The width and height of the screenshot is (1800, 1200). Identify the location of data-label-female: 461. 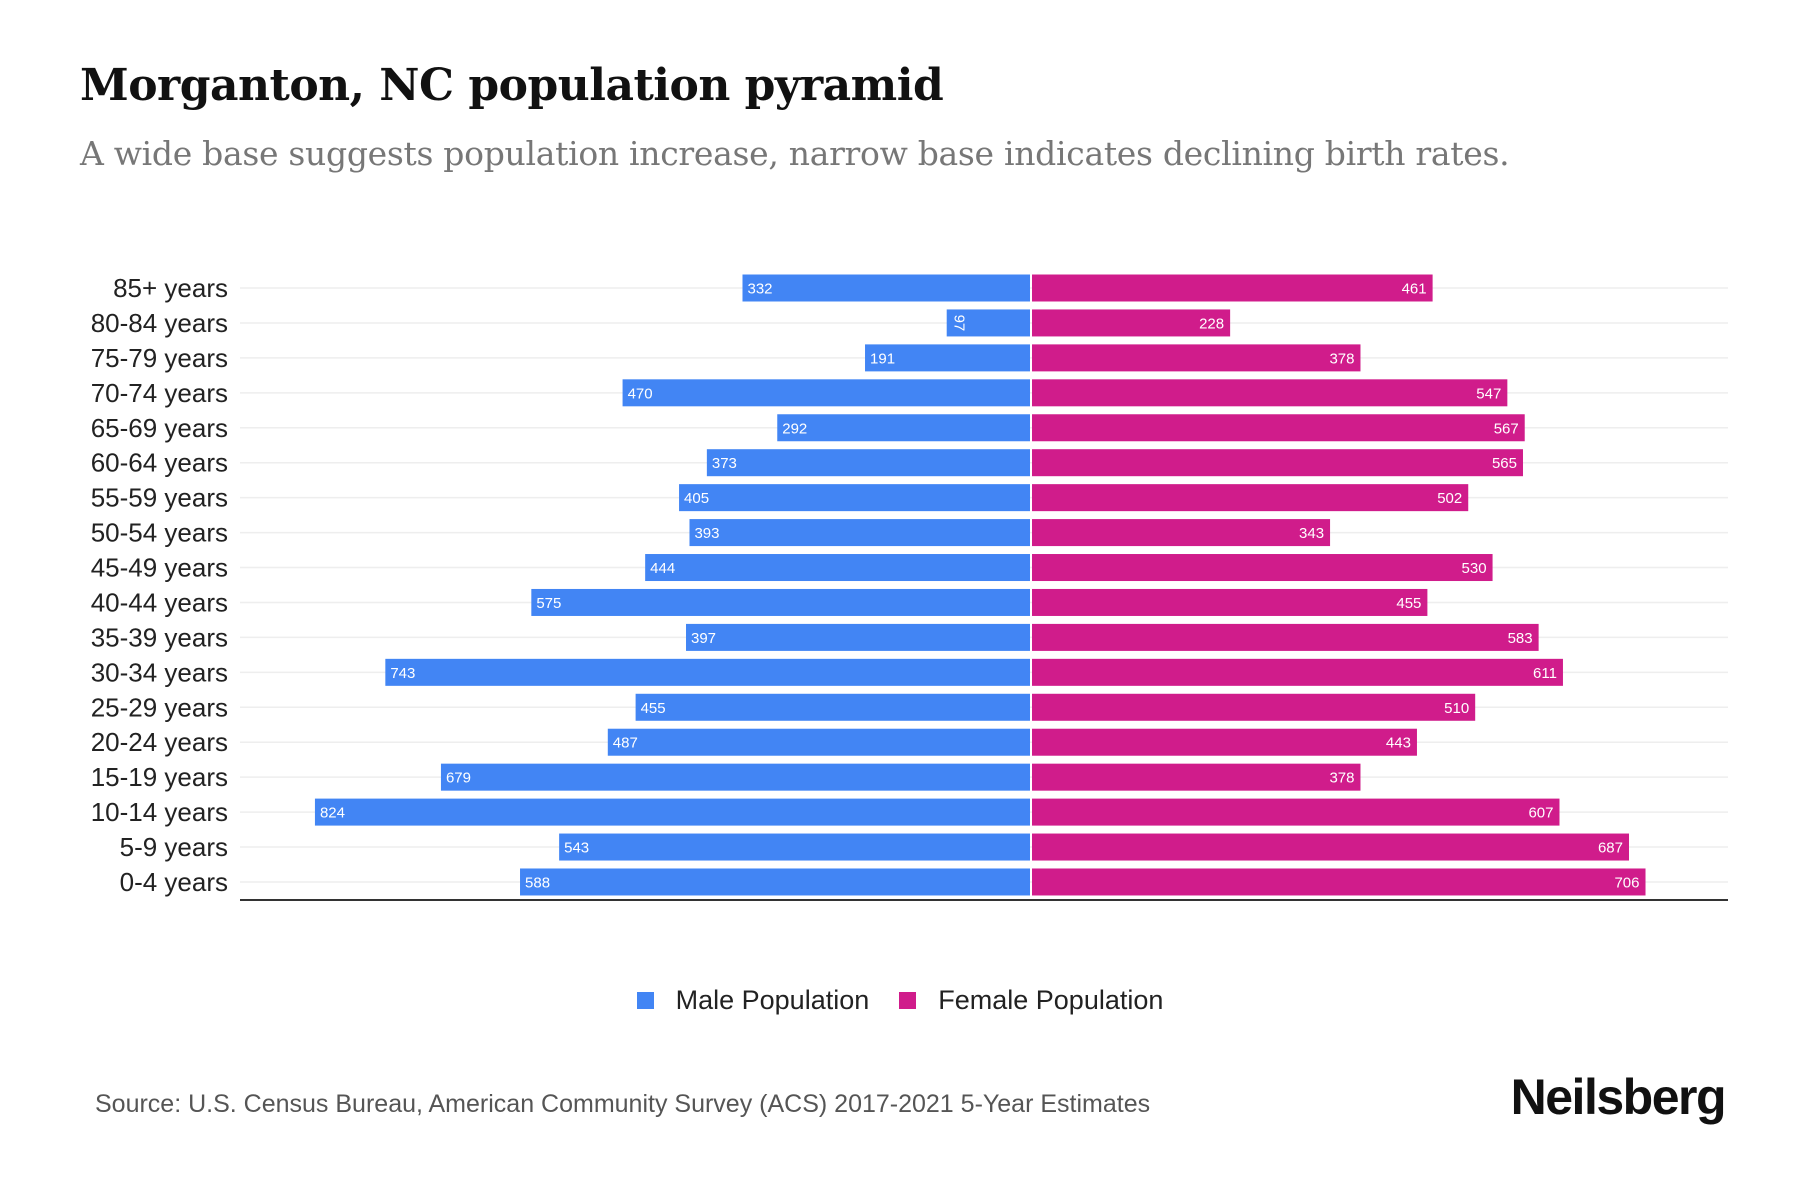
(1414, 289).